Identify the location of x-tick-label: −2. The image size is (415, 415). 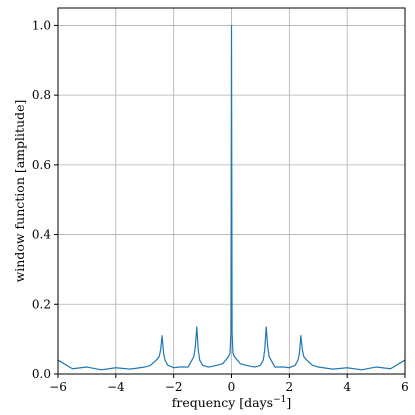
(174, 387).